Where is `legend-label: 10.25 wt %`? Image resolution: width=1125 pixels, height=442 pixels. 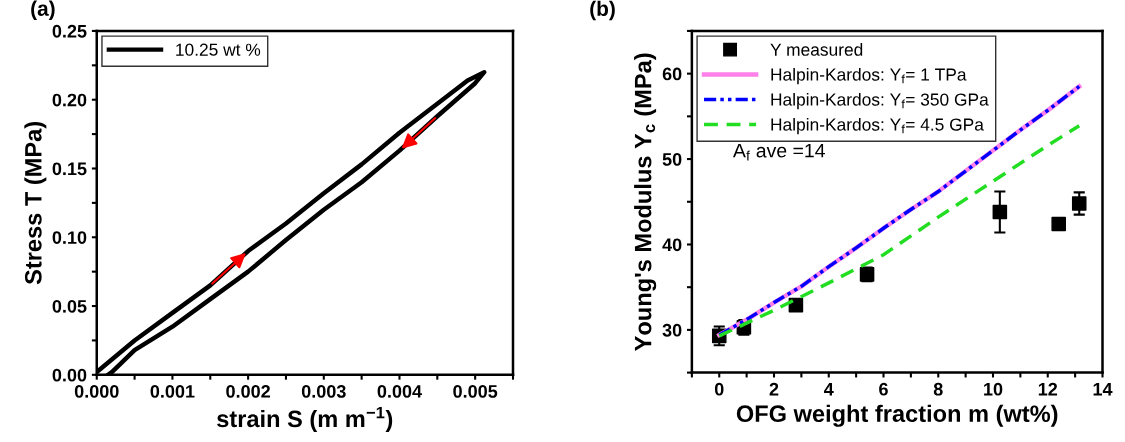 legend-label: 10.25 wt % is located at coordinates (218, 49).